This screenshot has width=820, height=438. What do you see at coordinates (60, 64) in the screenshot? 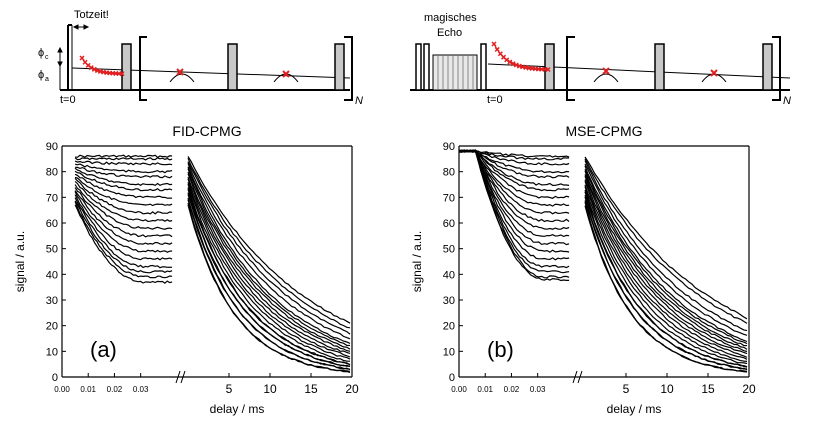
I see `phase-arrow-mid` at bounding box center [60, 64].